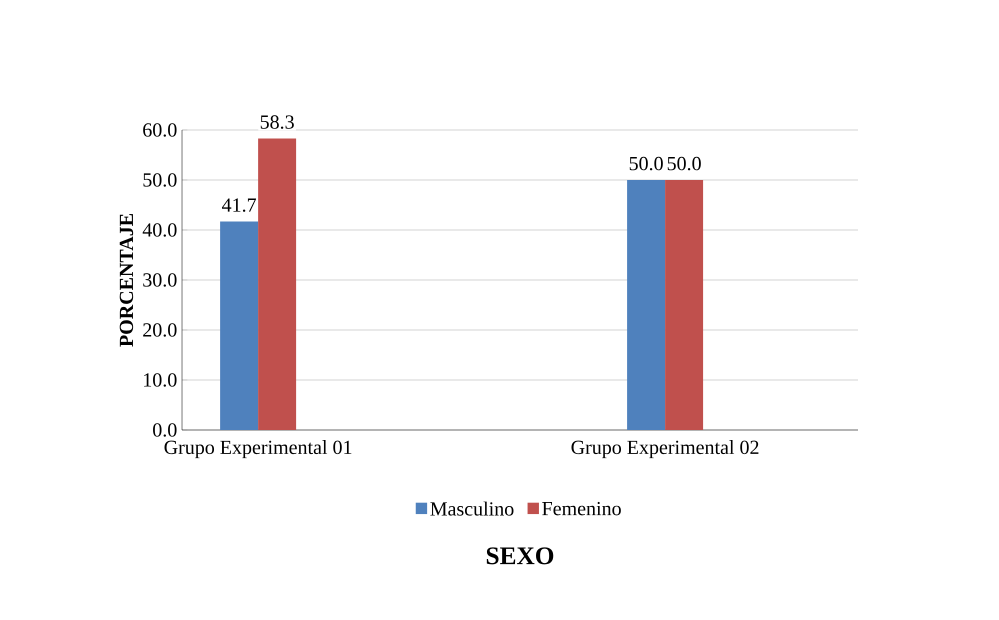  I want to click on x-axis-title: SEXO, so click(520, 555).